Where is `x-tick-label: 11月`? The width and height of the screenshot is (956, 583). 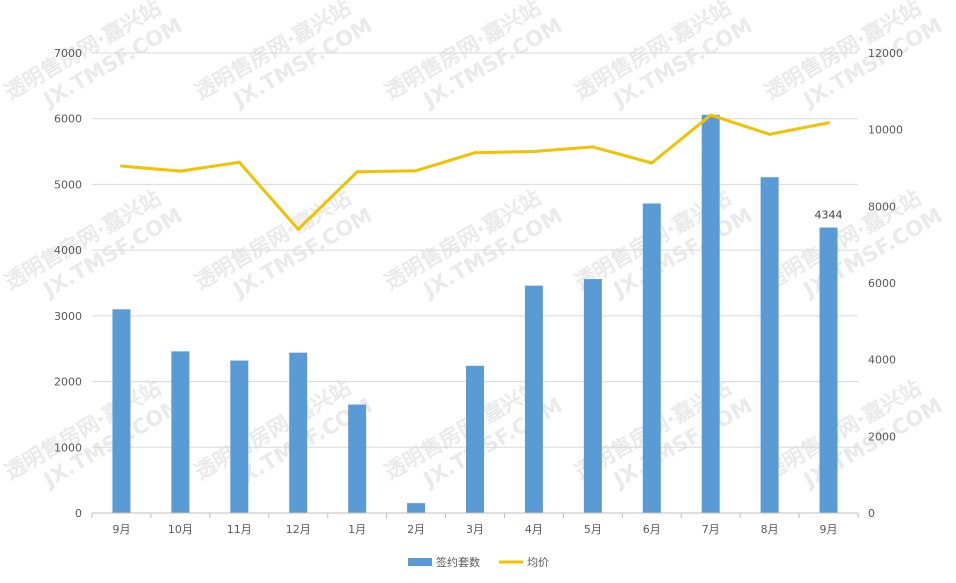
x-tick-label: 11月 is located at coordinates (239, 529).